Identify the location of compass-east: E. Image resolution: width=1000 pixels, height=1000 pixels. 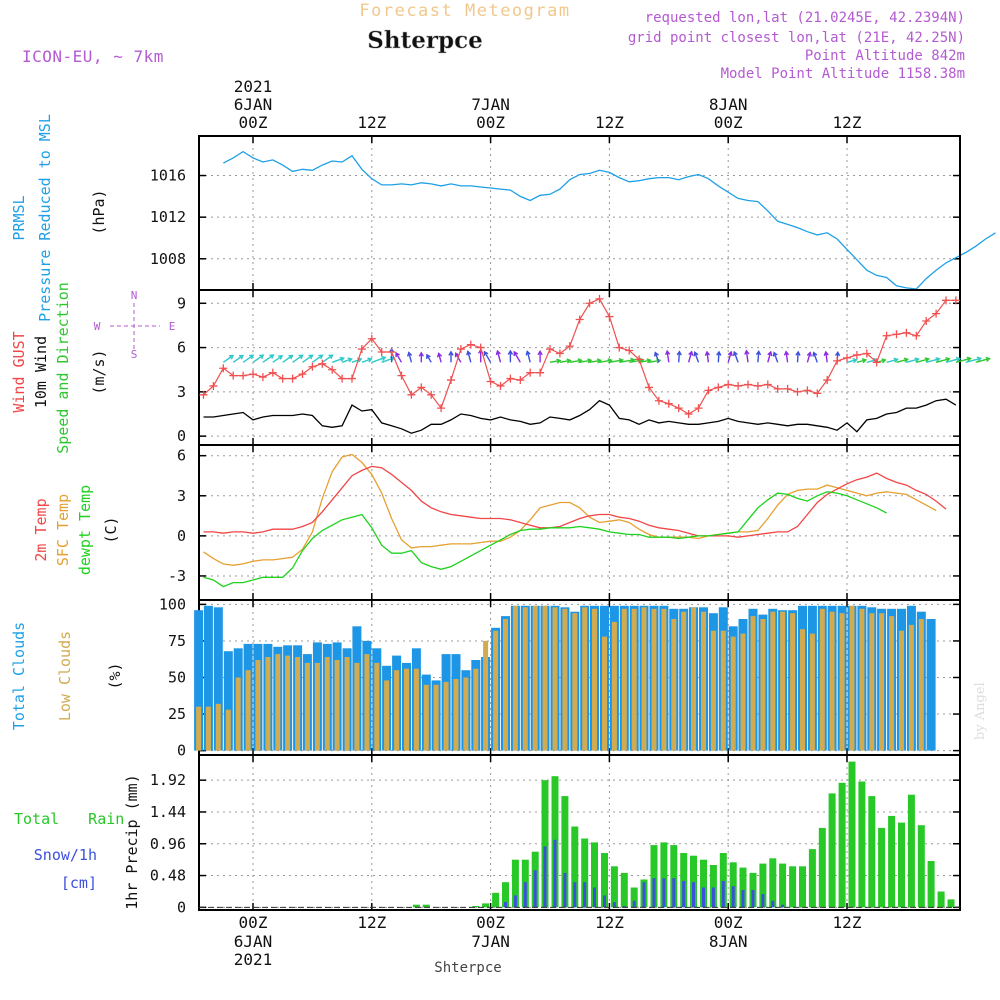
(172, 326).